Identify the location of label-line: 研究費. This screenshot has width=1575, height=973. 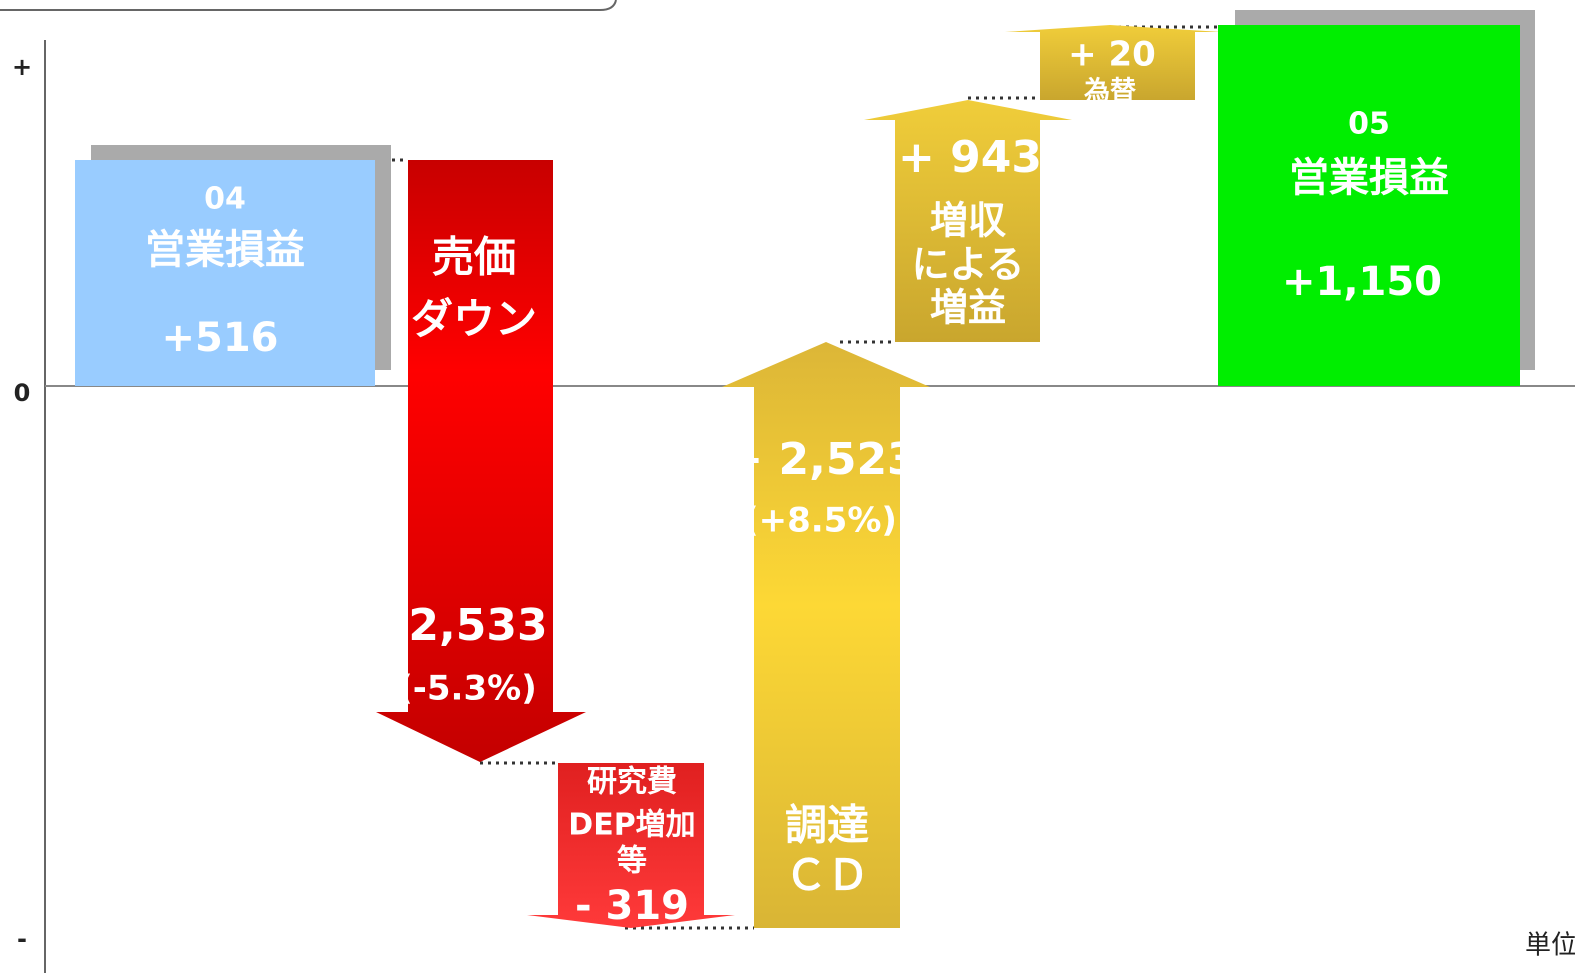
(632, 782).